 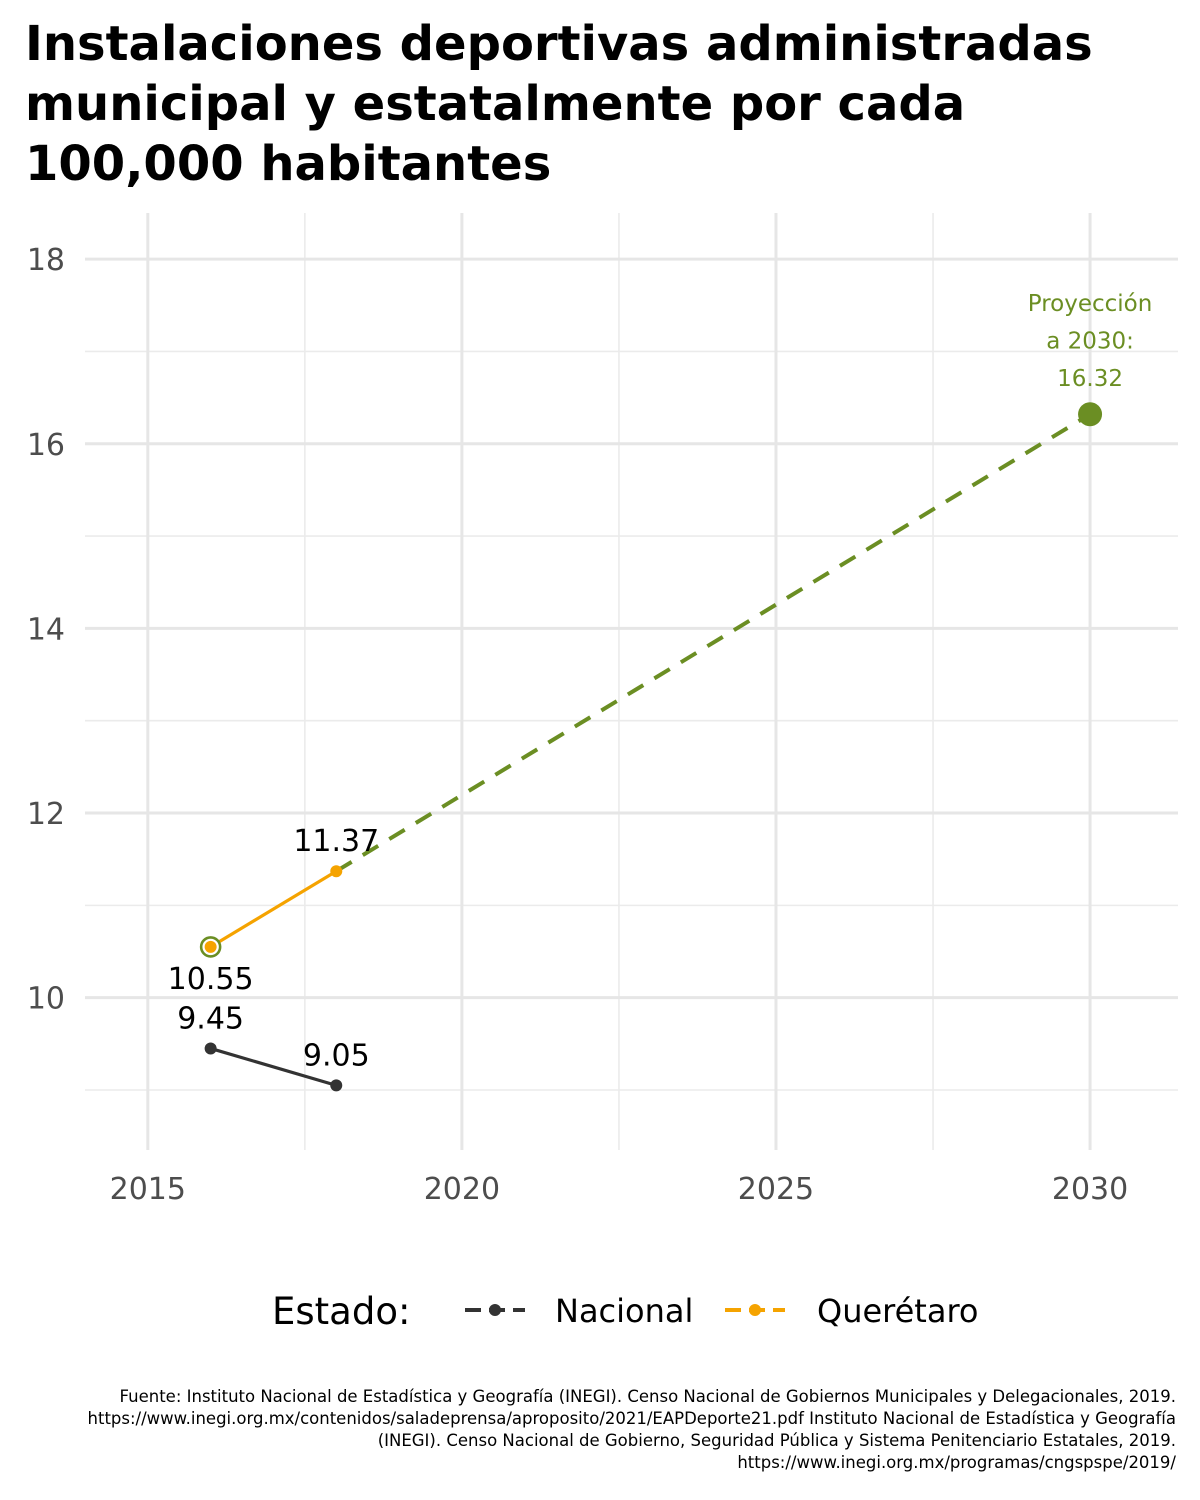 I want to click on data-label: 9.45, so click(x=210, y=1018).